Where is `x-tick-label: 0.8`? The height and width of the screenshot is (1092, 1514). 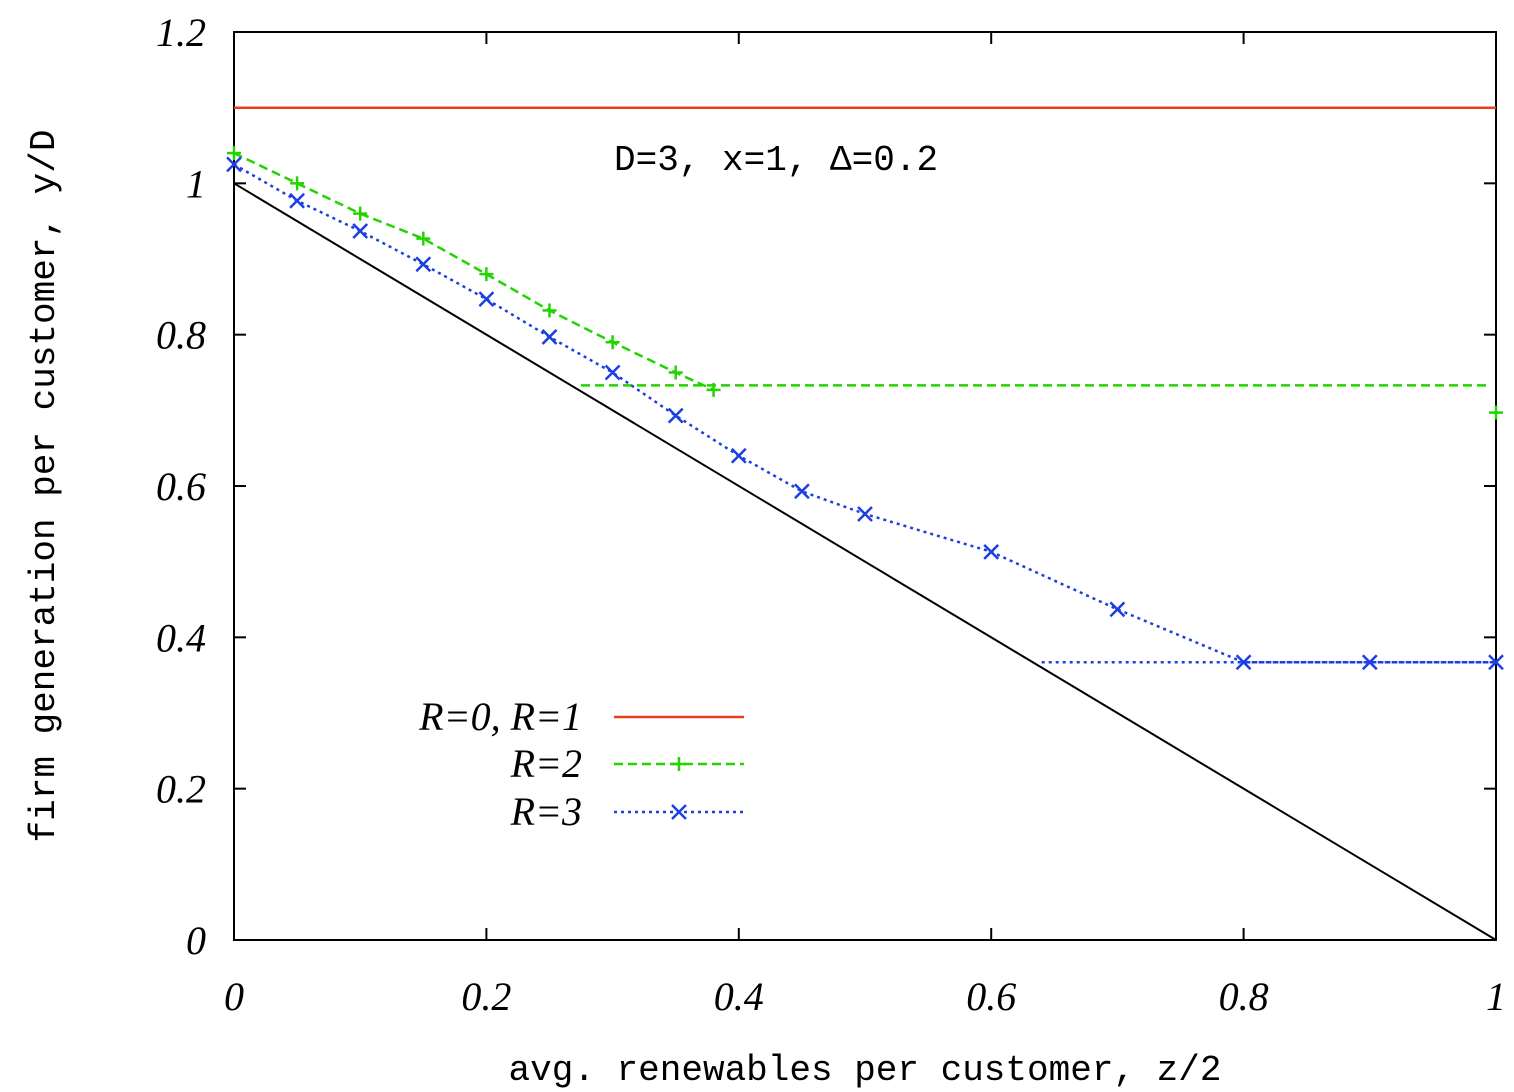
x-tick-label: 0.8 is located at coordinates (1244, 996).